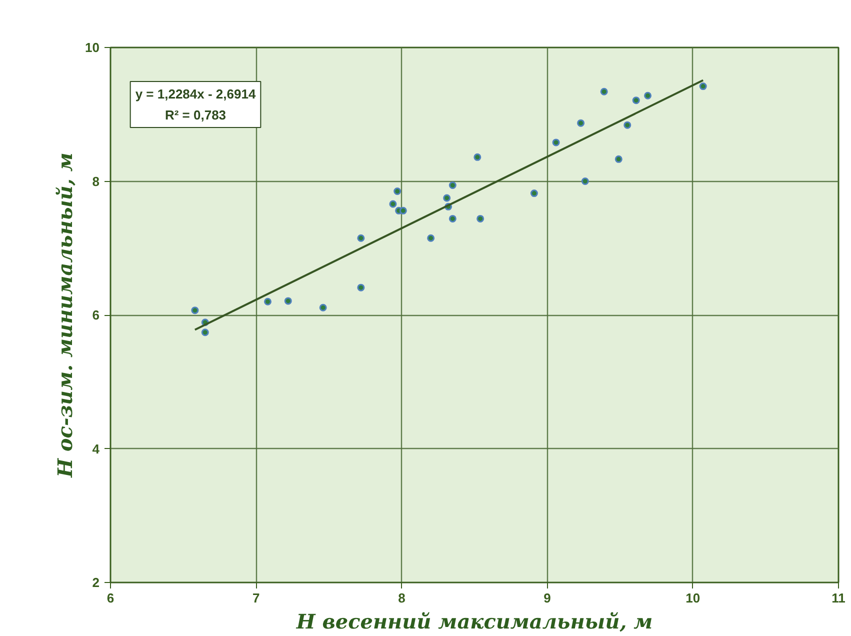  I want to click on x-tick-label: 6, so click(110, 598).